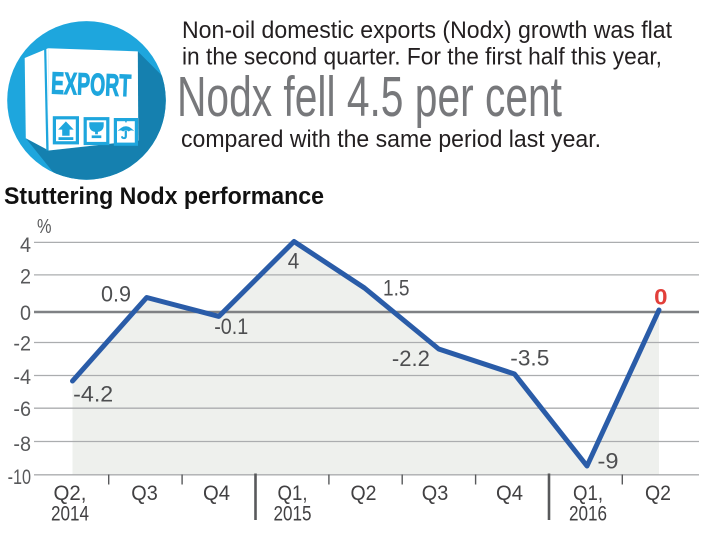 The height and width of the screenshot is (538, 709). I want to click on svg-text: 0.9, so click(116, 293).